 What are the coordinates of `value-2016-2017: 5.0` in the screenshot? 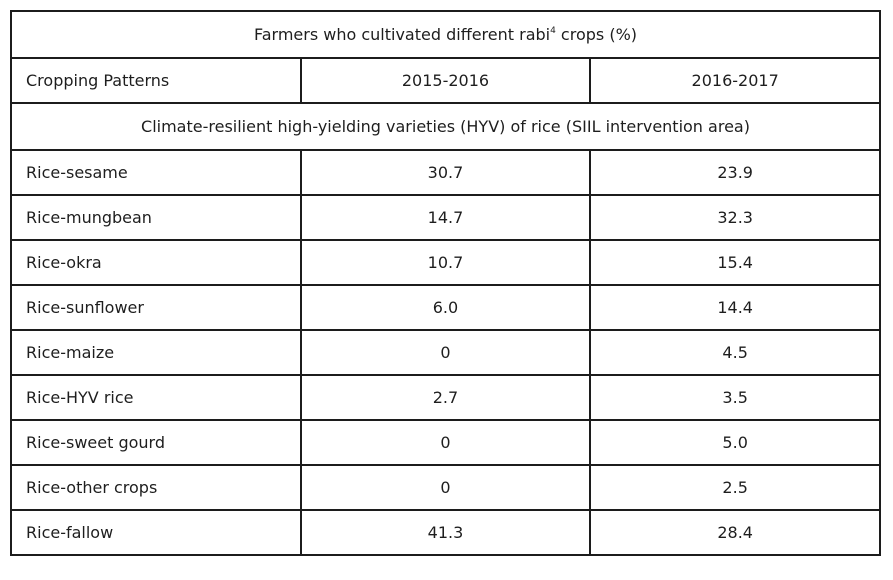 It's located at (735, 442).